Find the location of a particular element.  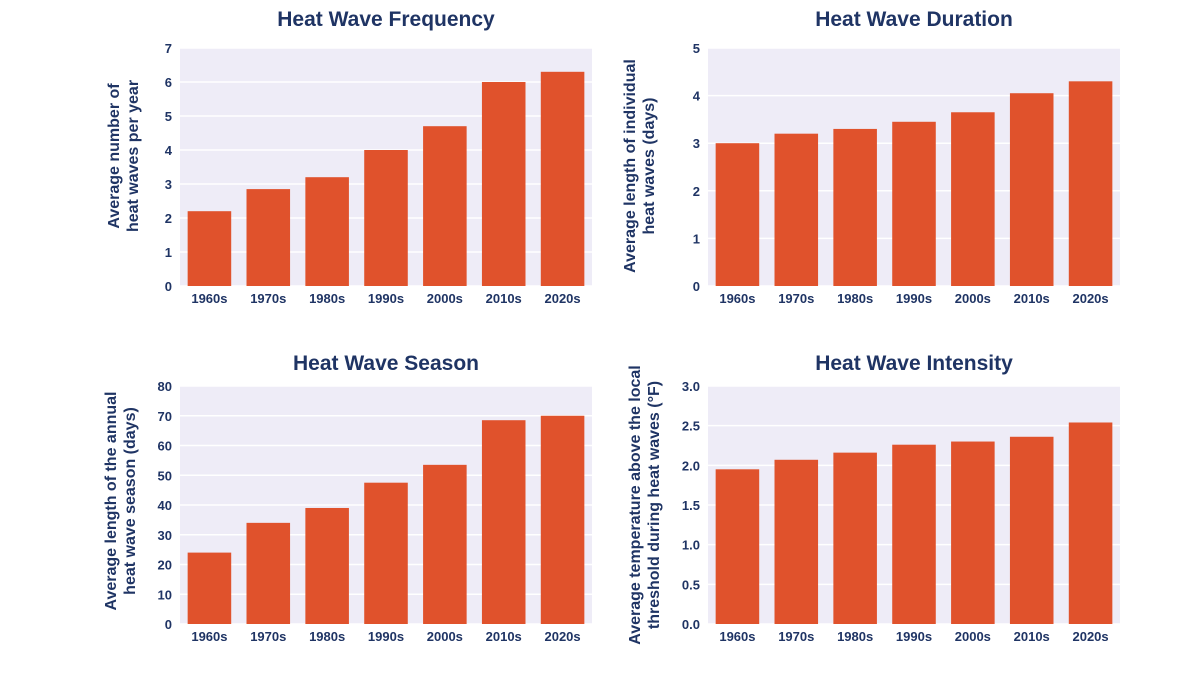

y-tick-label: 1.5 is located at coordinates (691, 505).